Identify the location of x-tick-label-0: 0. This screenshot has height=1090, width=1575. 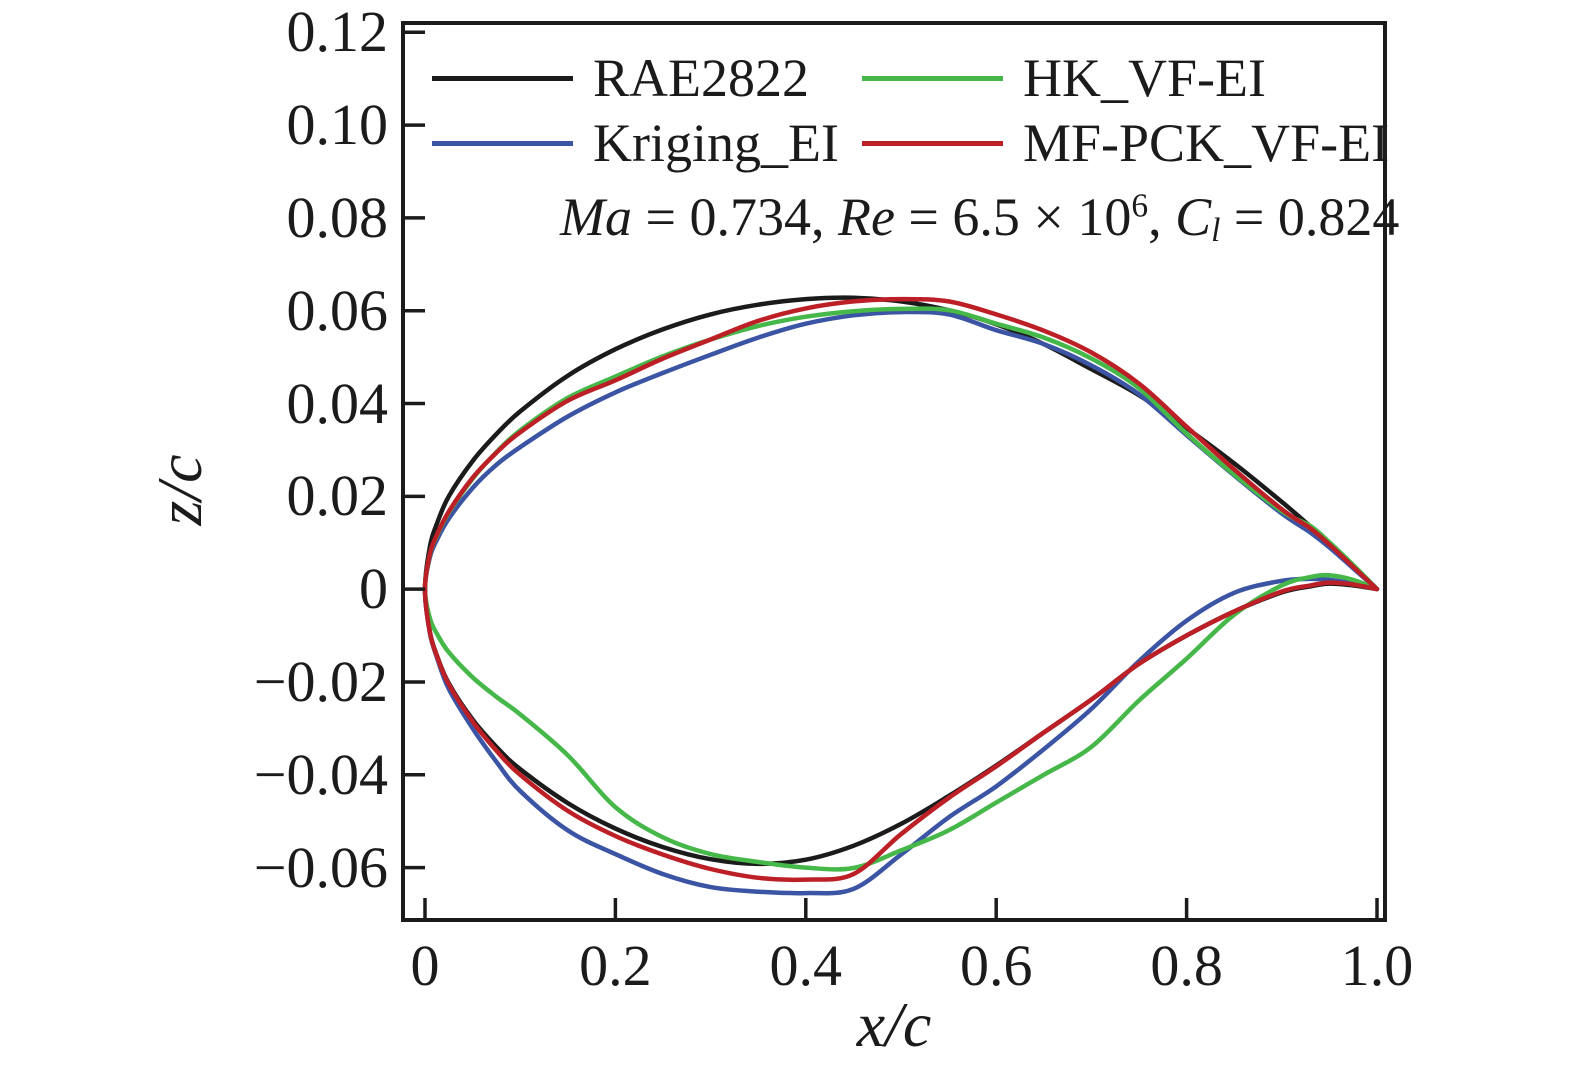
(425, 965).